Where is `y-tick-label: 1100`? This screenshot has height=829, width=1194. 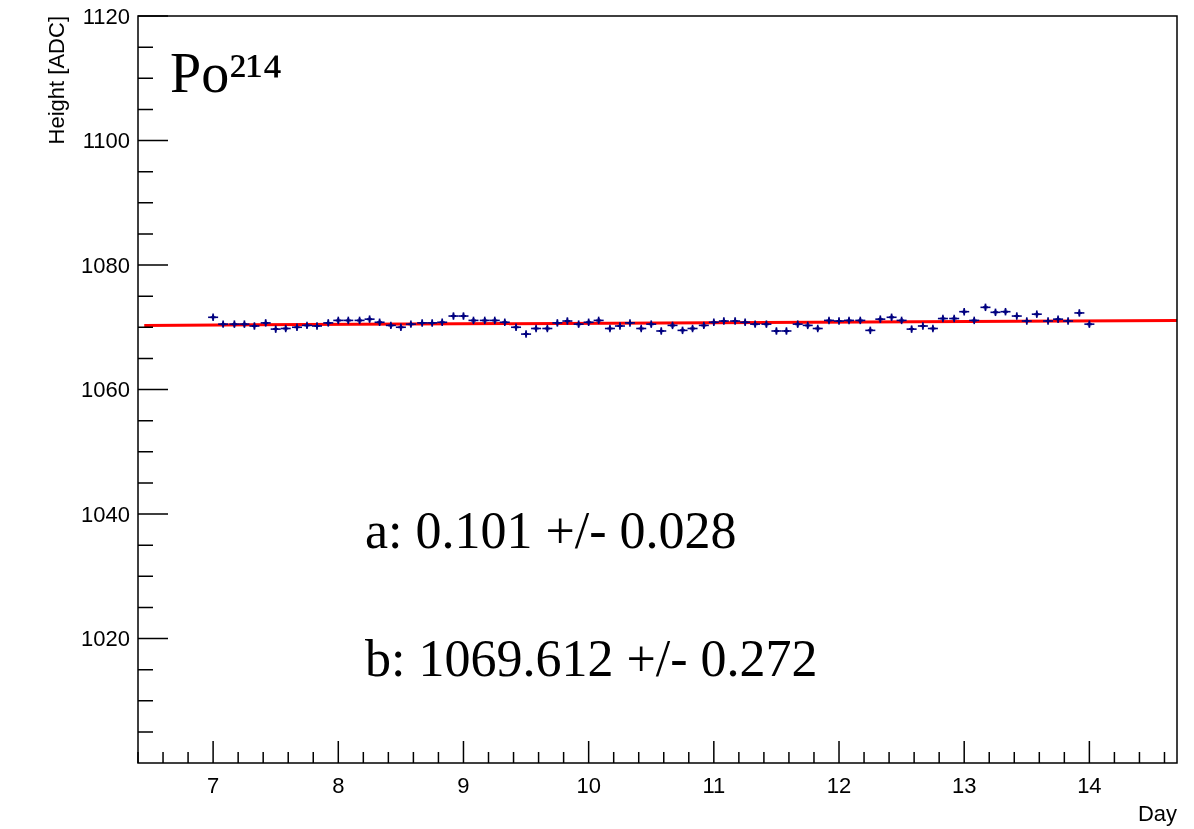 y-tick-label: 1100 is located at coordinates (106, 141).